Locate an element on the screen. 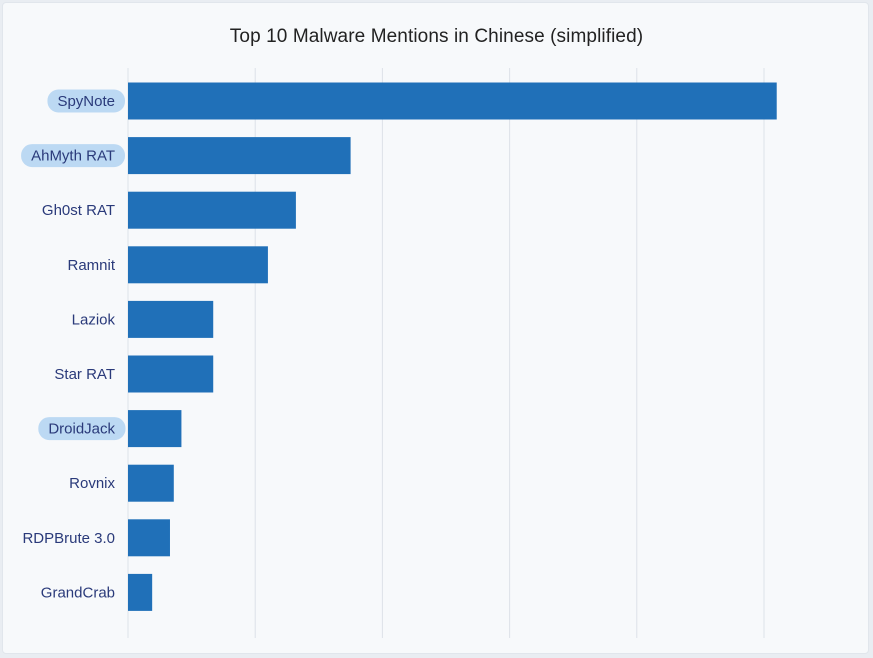 The image size is (873, 658). category-label: Ramnit is located at coordinates (91, 265).